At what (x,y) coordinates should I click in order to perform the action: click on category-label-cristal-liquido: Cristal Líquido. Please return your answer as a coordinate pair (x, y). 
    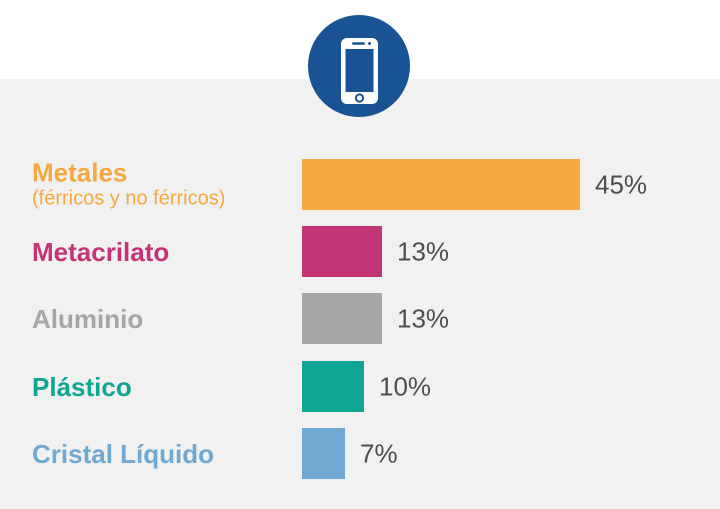
    Looking at the image, I should click on (123, 454).